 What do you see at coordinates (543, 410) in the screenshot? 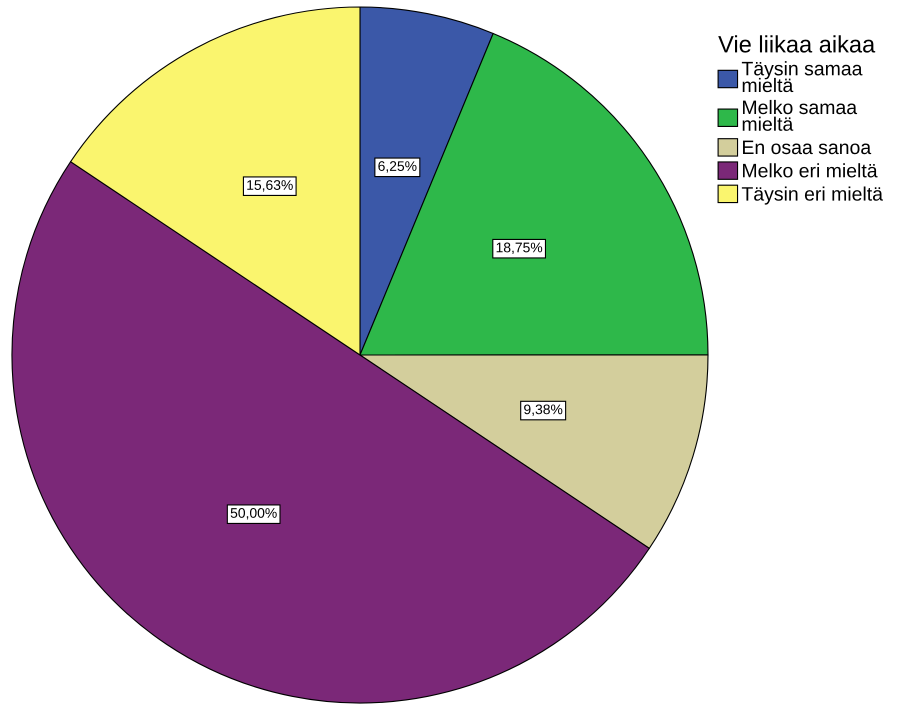
I see `data-label: 9,38%` at bounding box center [543, 410].